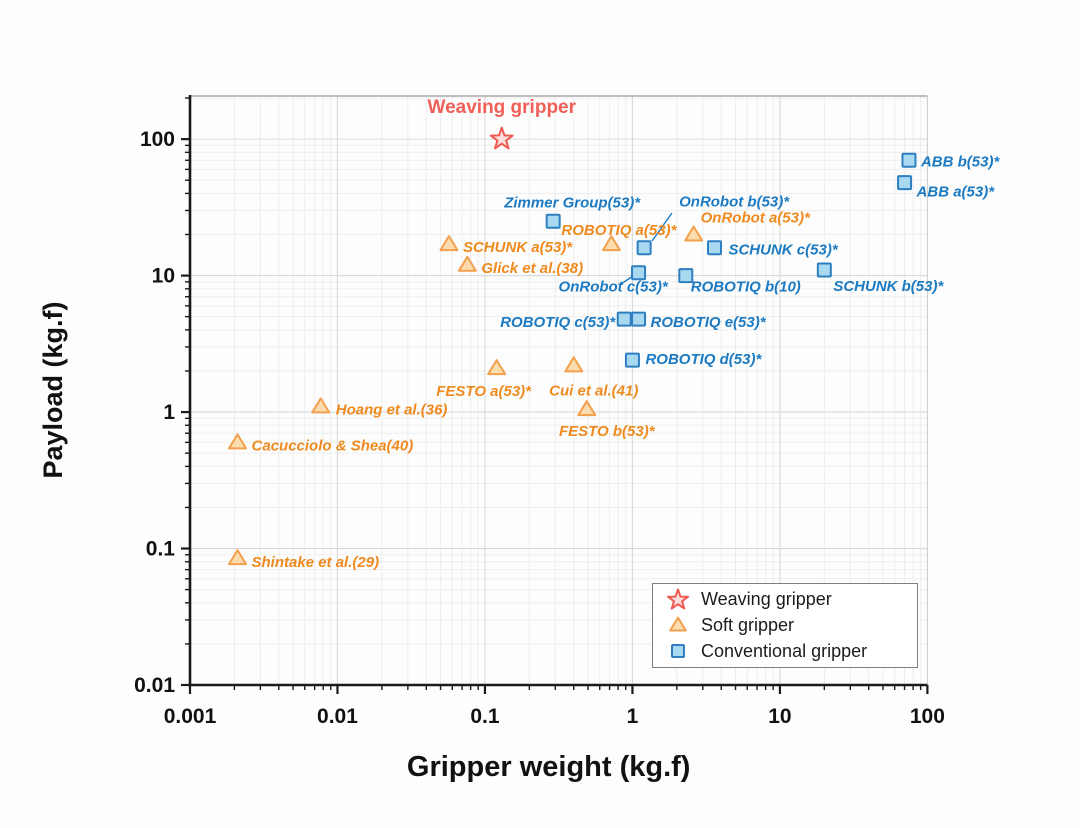 Image resolution: width=1080 pixels, height=828 pixels. I want to click on data-point-label: SCHUNK b(53)*, so click(888, 286).